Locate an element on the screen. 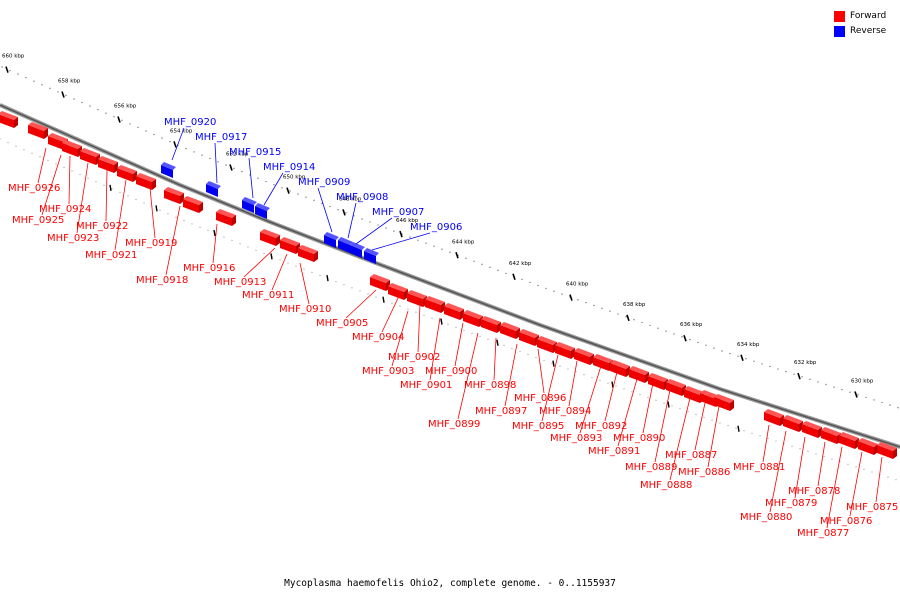  ruler-tick-label: 658 kbp is located at coordinates (69, 82).